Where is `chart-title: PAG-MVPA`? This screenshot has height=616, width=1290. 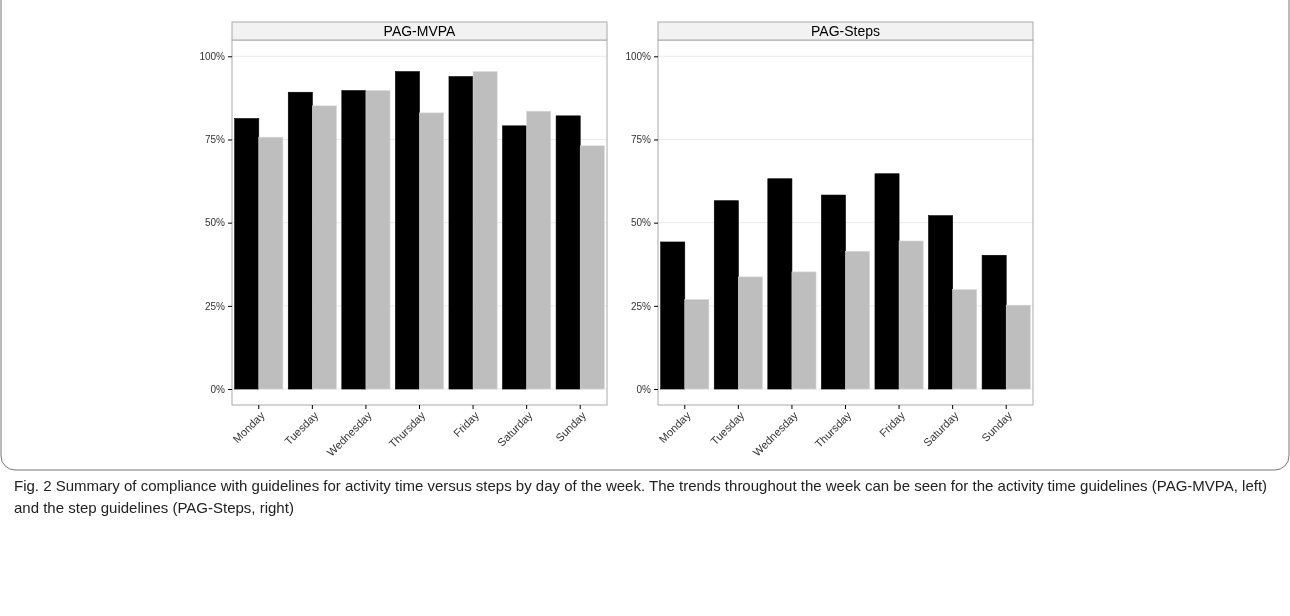
chart-title: PAG-MVPA is located at coordinates (420, 31).